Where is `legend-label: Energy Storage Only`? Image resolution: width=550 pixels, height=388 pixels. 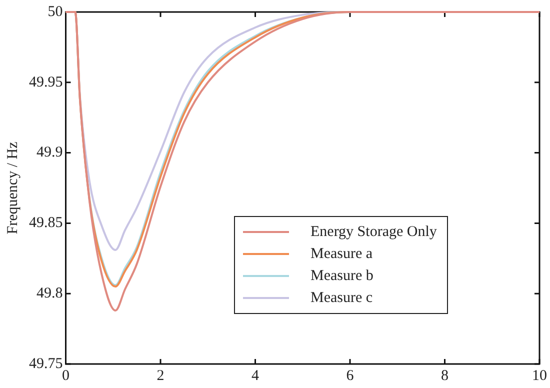
legend-label: Energy Storage Only is located at coordinates (373, 232).